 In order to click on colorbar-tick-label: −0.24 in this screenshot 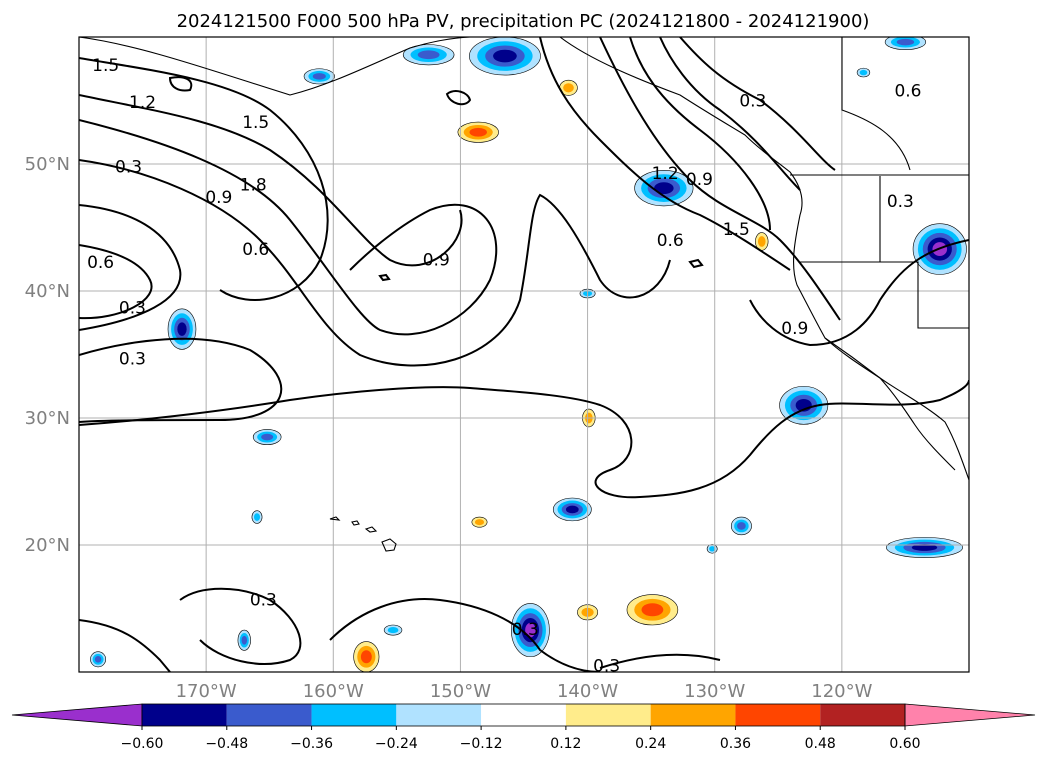, I will do `click(396, 744)`.